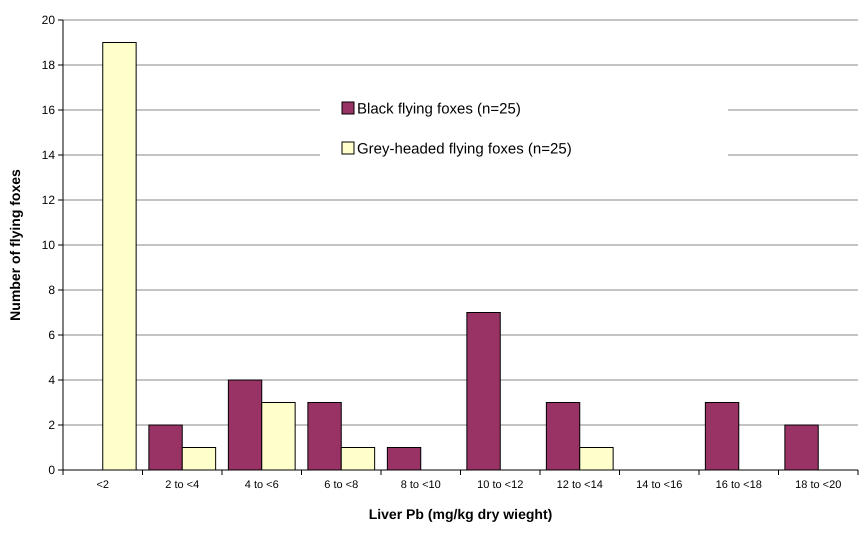 The image size is (864, 549). Describe the element at coordinates (52, 425) in the screenshot. I see `y-tick-label: 2` at that location.